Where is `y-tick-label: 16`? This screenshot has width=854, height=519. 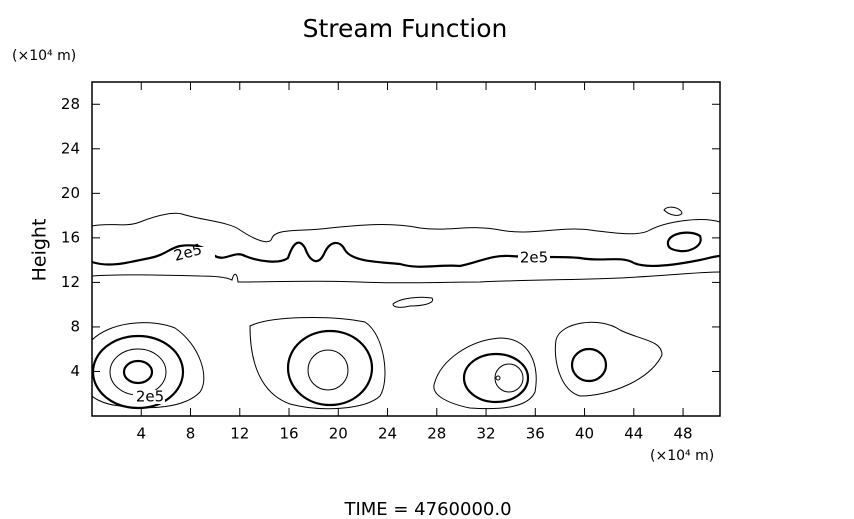 y-tick-label: 16 is located at coordinates (70, 237).